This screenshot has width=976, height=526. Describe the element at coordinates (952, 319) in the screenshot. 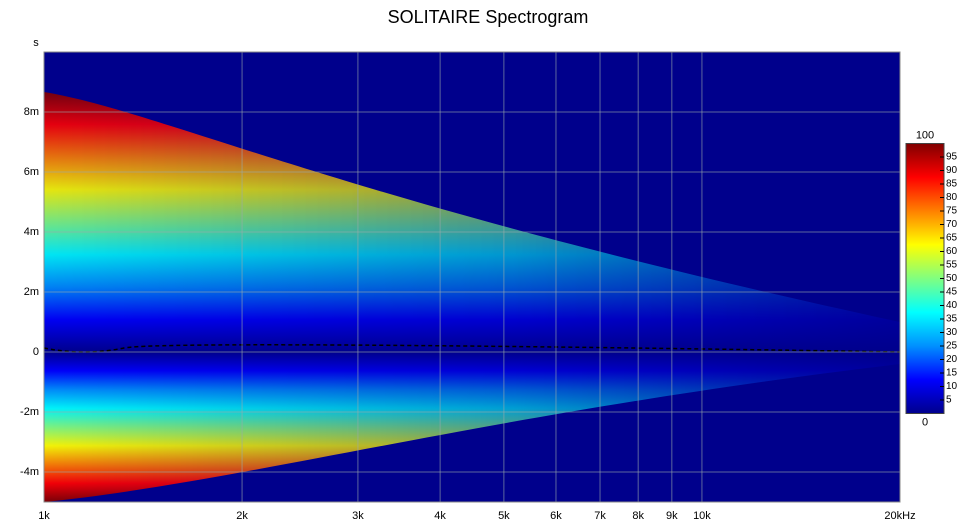

I see `colorbar-tick-label: 35` at that location.